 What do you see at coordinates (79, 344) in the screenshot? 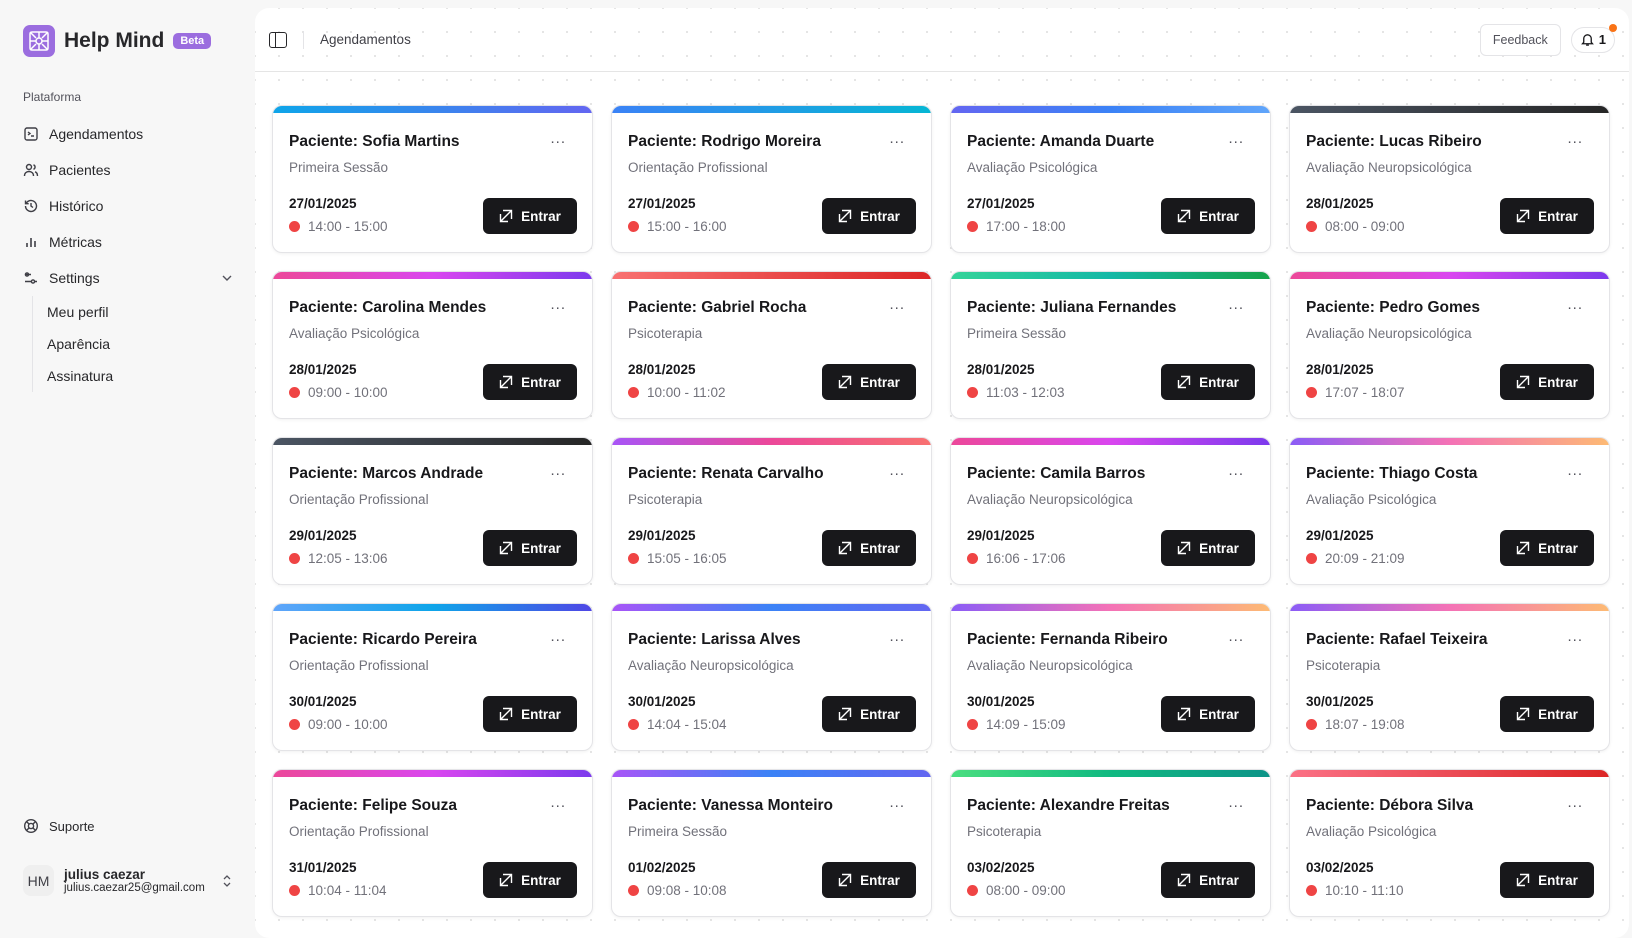
I see `submenu-item-aparencia: Aparência` at bounding box center [79, 344].